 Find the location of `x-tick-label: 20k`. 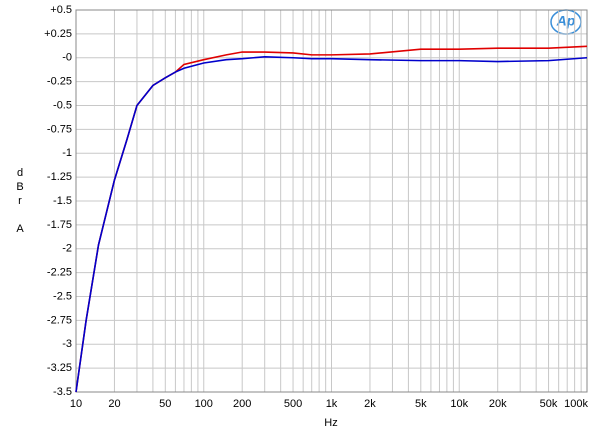

x-tick-label: 20k is located at coordinates (498, 404).